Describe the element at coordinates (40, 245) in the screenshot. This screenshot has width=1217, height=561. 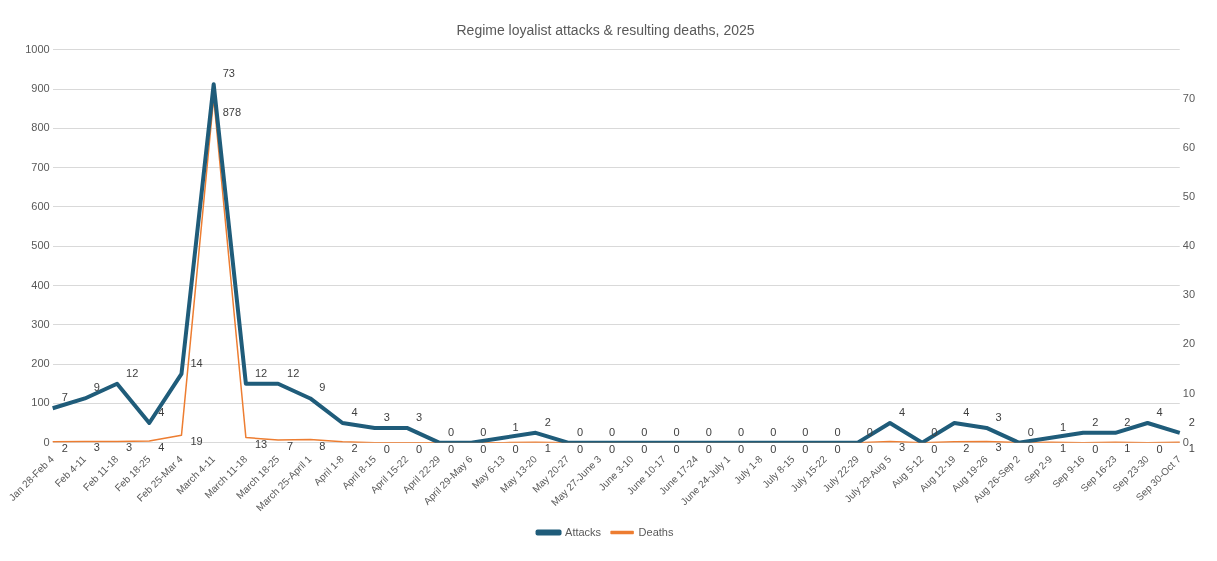
I see `y-tick-label: 500` at that location.